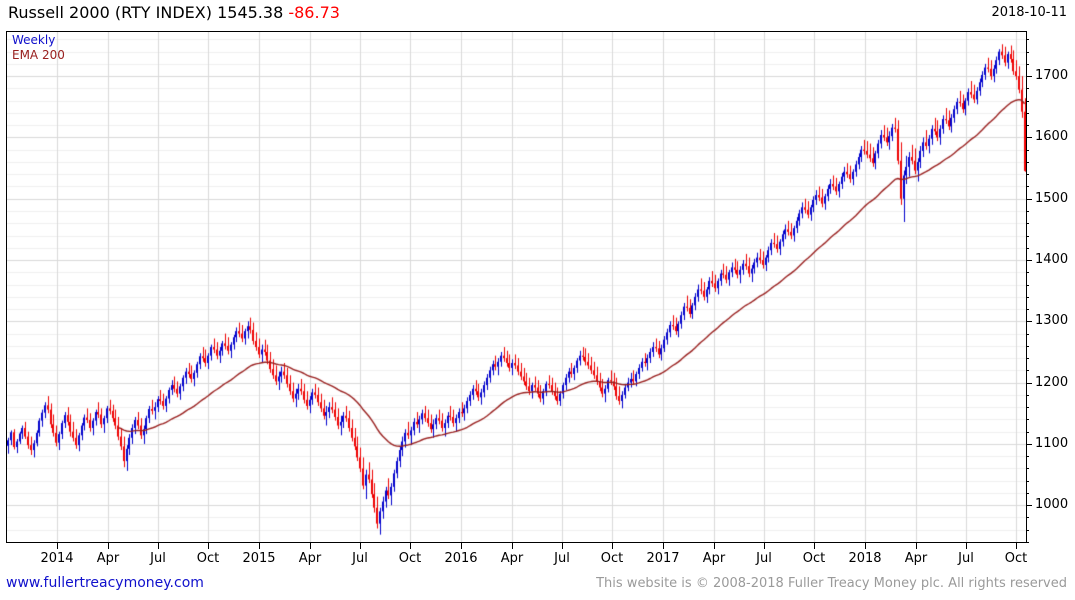 The image size is (1075, 600). Describe the element at coordinates (1052, 443) in the screenshot. I see `y-axis-tick-label: 1100` at that location.